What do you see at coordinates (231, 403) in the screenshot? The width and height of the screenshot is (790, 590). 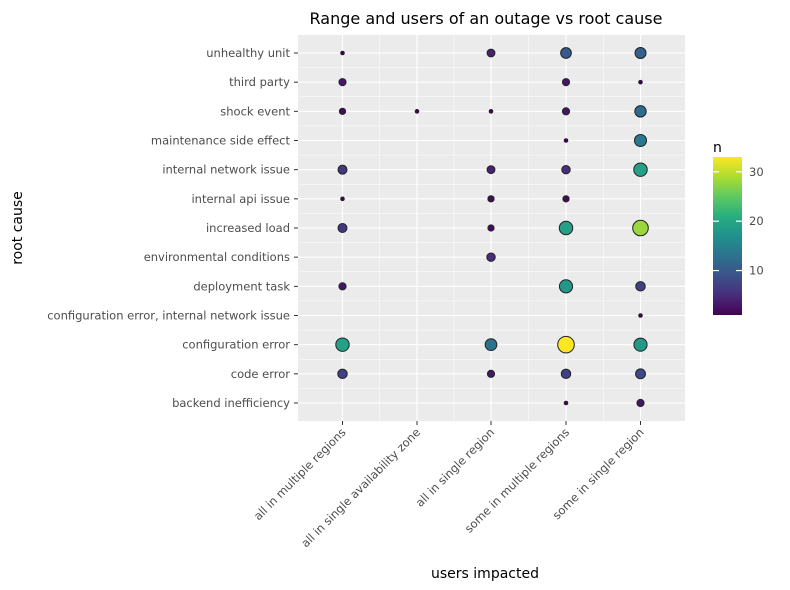 I see `y-tick-label: backend inefficiency` at bounding box center [231, 403].